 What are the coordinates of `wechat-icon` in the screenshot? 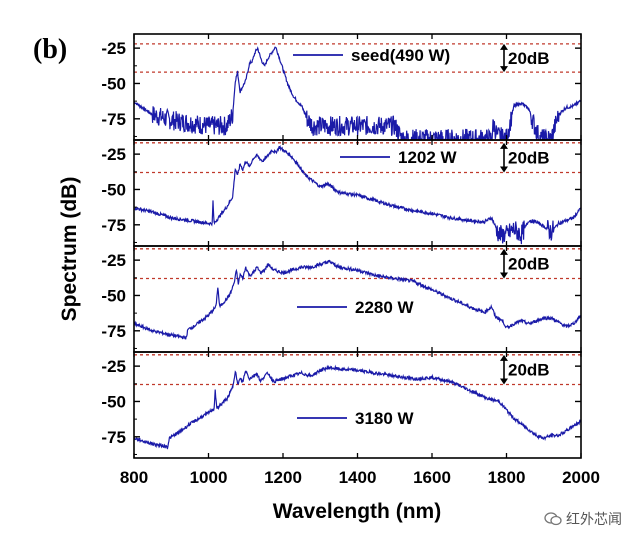 It's located at (553, 519).